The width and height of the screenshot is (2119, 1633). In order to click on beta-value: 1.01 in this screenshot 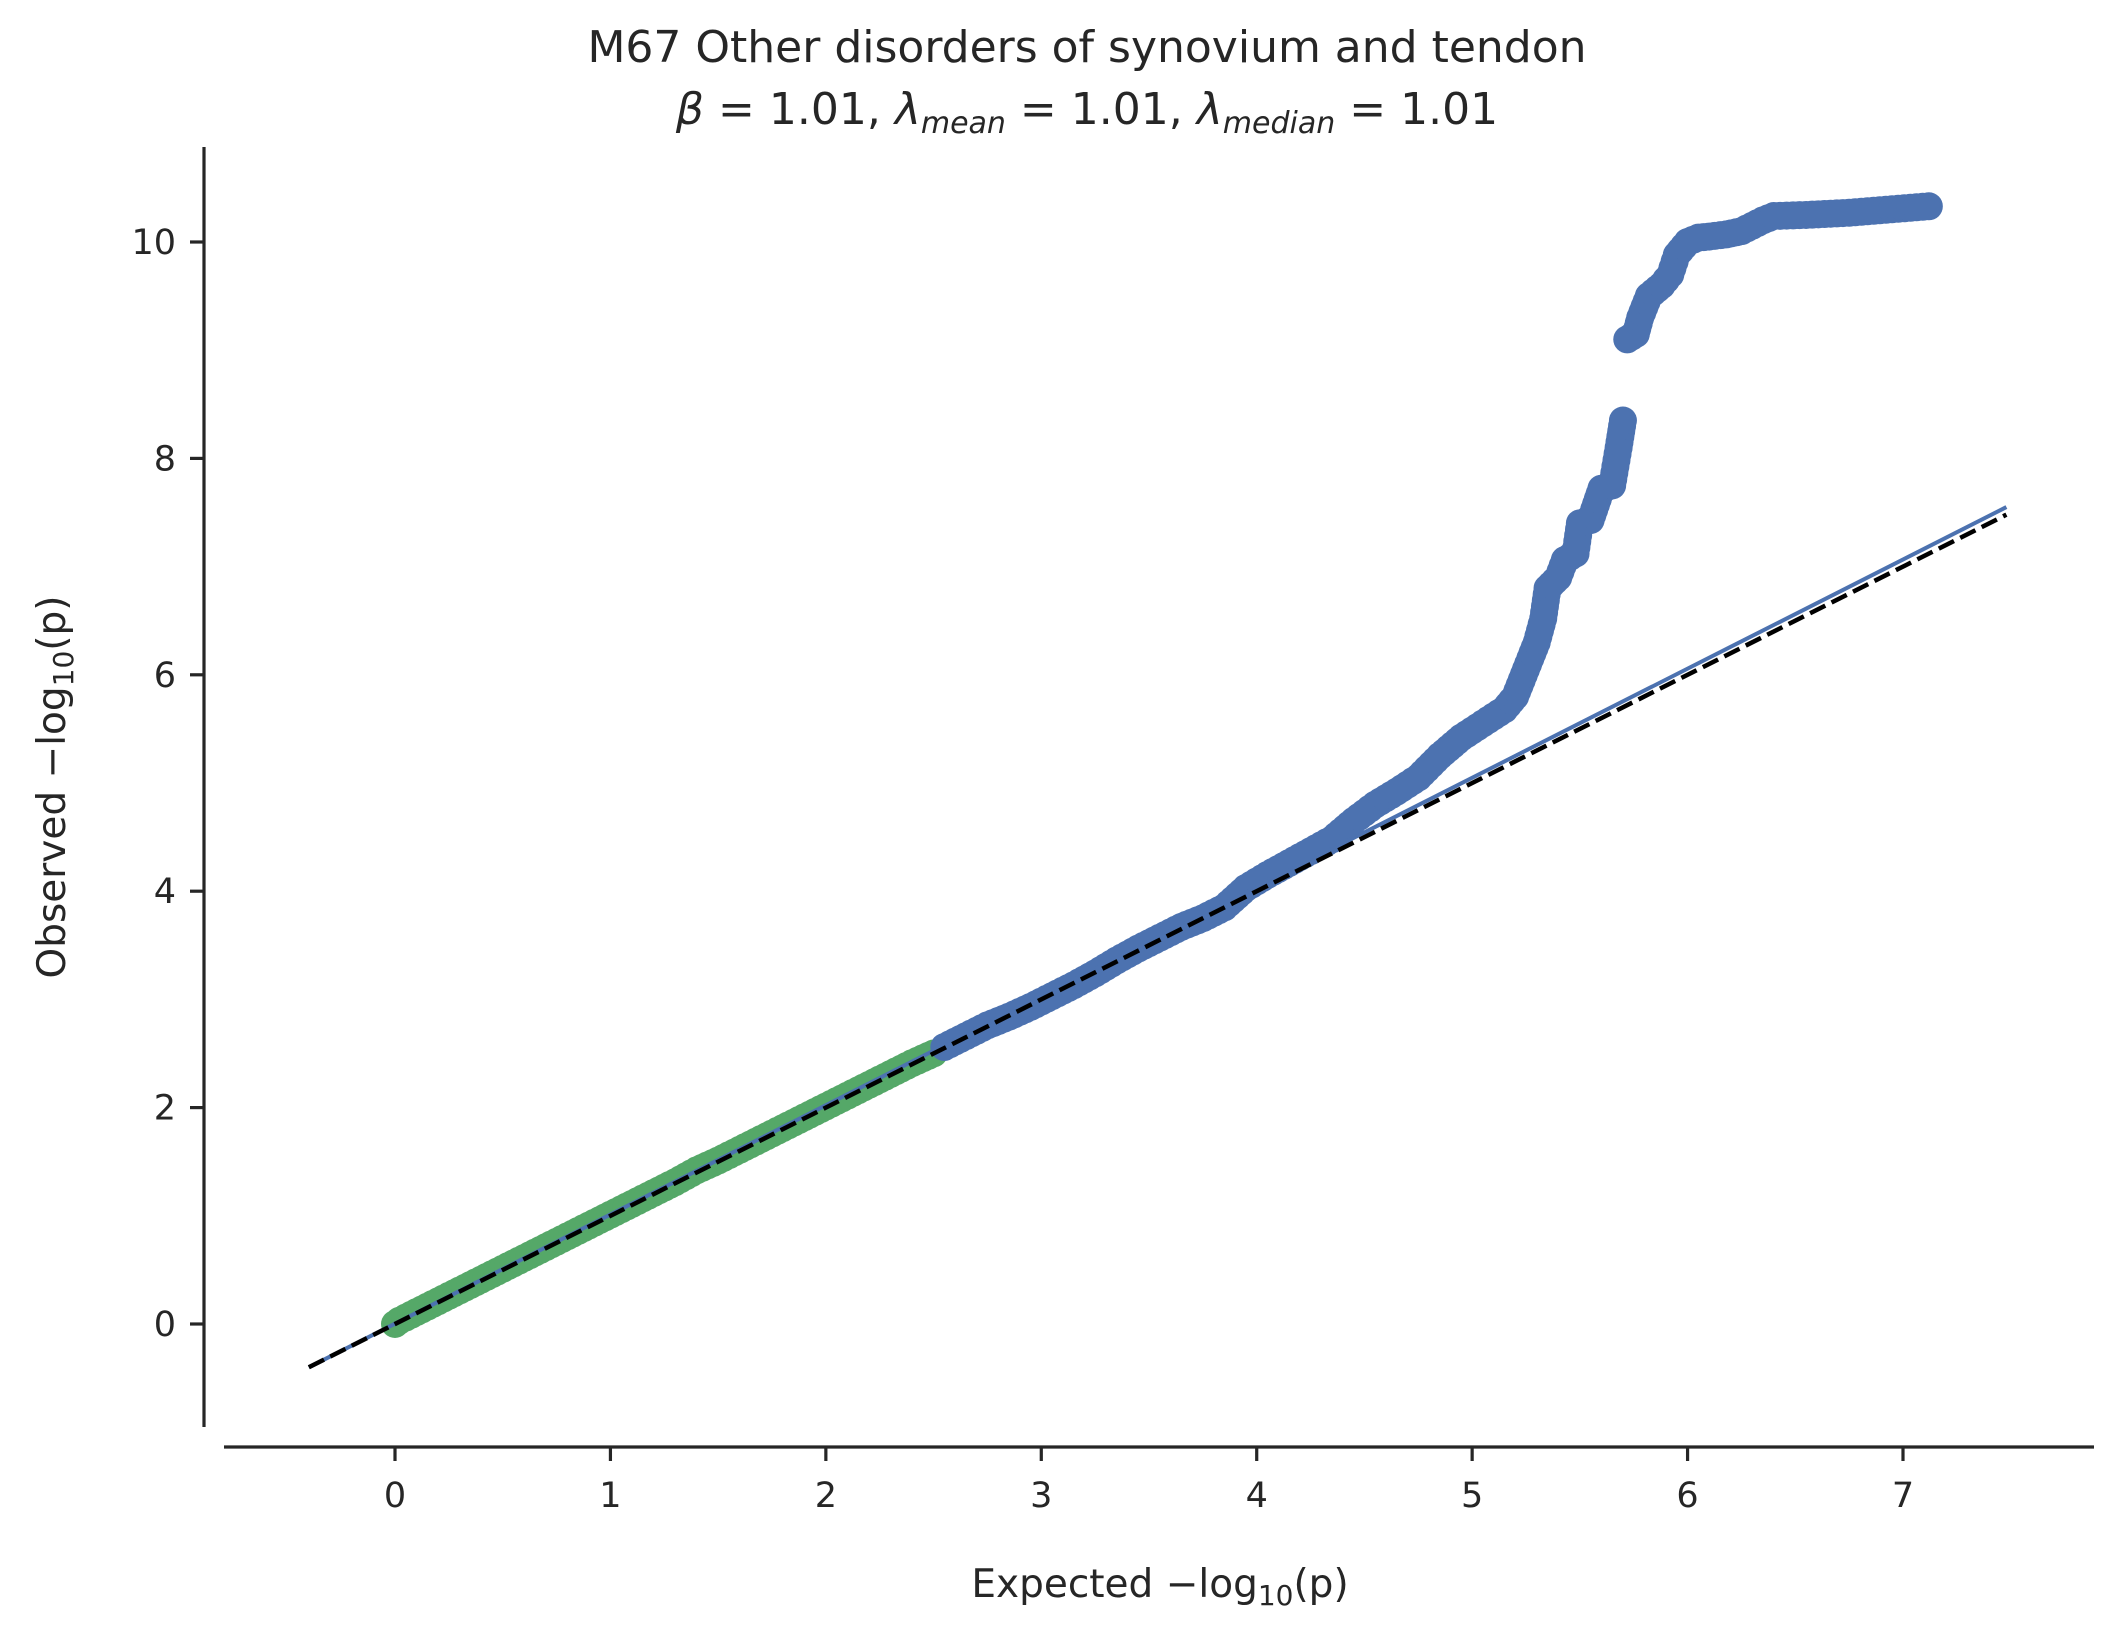, I will do `click(818, 109)`.